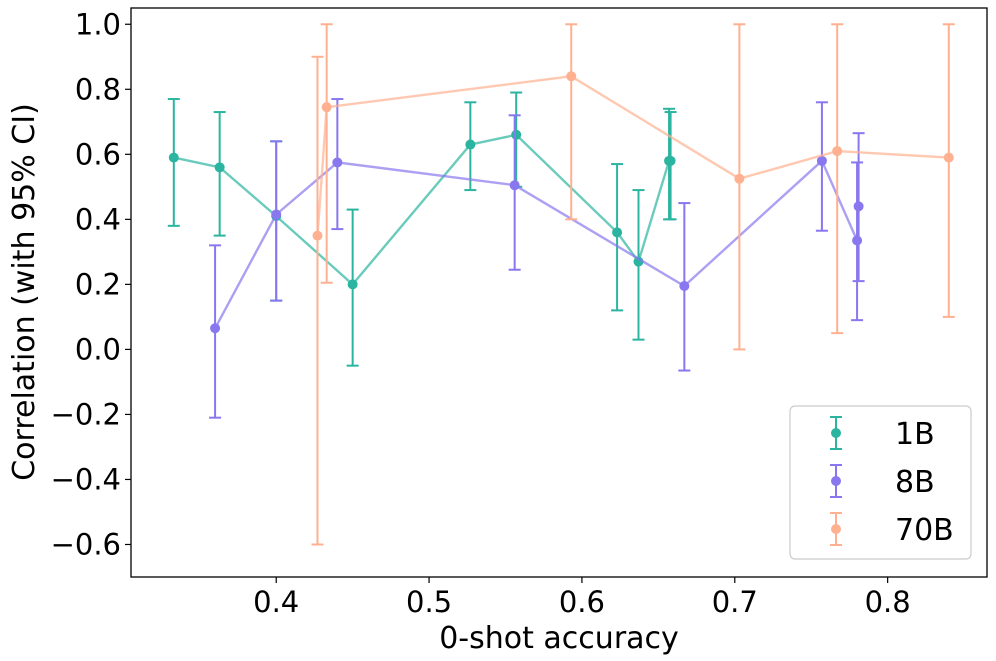 Image resolution: width=996 pixels, height=661 pixels. Describe the element at coordinates (559, 638) in the screenshot. I see `x-axis-label: 0-shot accuracy` at that location.